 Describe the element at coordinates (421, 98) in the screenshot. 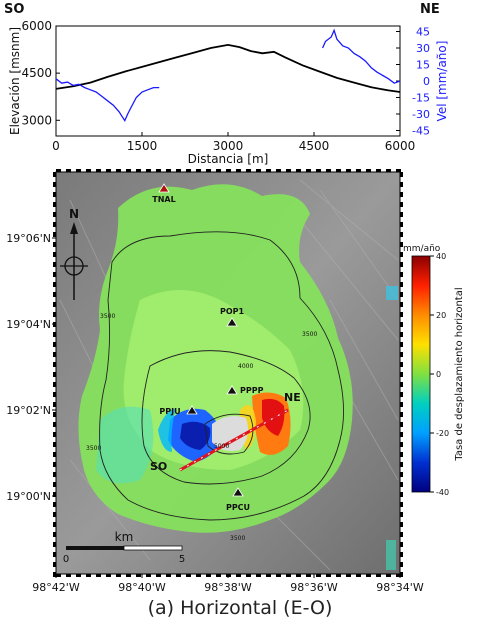

I see `y-right-tick-label: -15` at that location.